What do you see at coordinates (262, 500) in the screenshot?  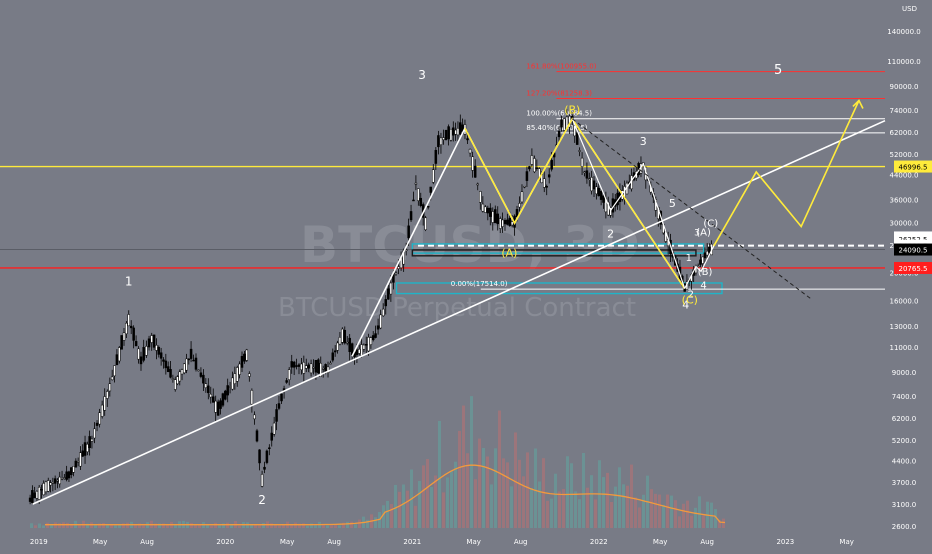 I see `wave-label-2: 2` at bounding box center [262, 500].